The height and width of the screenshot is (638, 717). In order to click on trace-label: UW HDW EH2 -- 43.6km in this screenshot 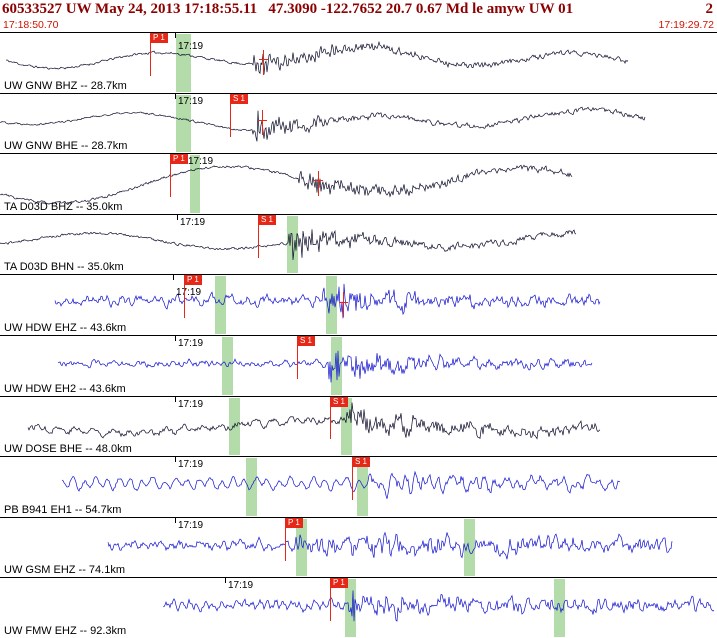, I will do `click(65, 388)`.